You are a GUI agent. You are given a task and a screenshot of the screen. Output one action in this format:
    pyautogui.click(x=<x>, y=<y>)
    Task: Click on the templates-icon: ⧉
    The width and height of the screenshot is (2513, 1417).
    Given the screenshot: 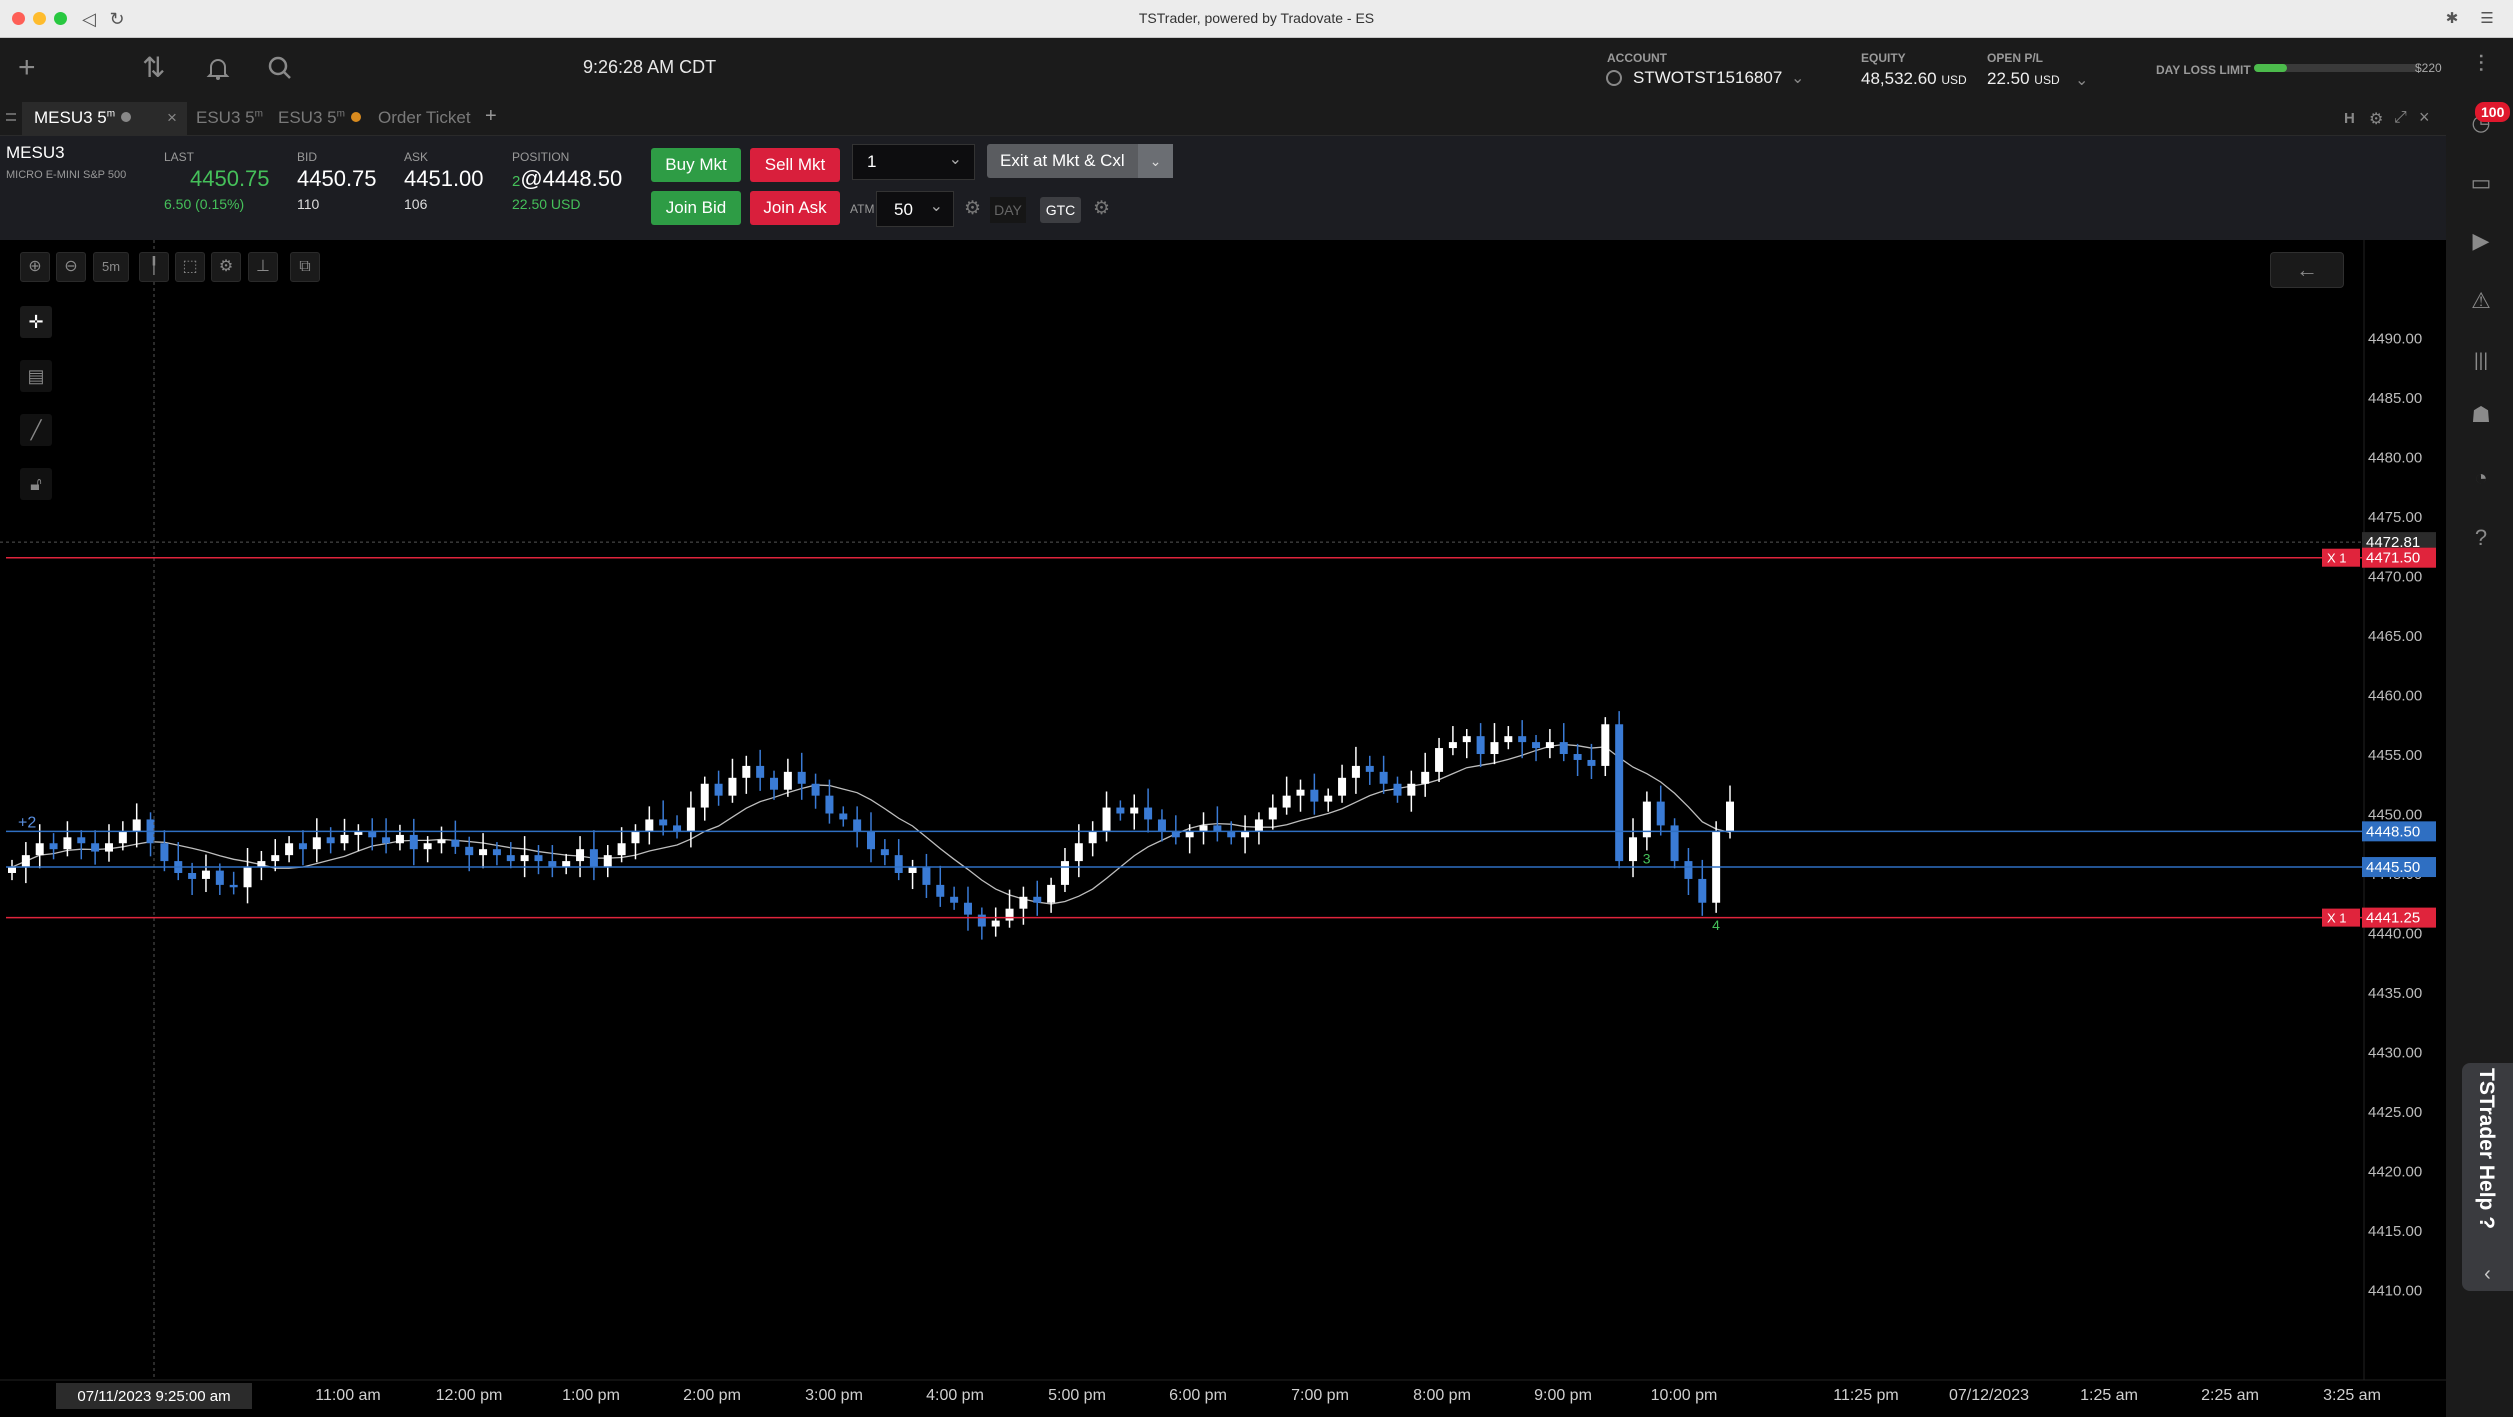 What is the action you would take?
    pyautogui.click(x=305, y=267)
    